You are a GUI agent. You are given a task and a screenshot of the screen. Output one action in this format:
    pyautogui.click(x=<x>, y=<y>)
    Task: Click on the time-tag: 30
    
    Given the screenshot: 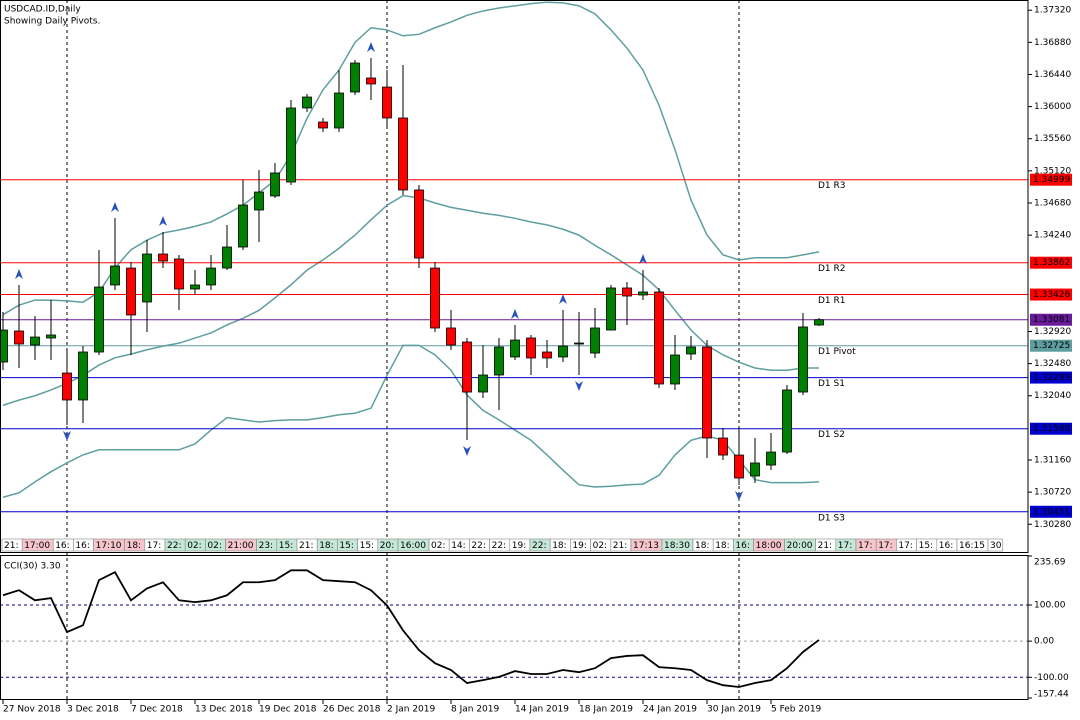 What is the action you would take?
    pyautogui.click(x=996, y=546)
    